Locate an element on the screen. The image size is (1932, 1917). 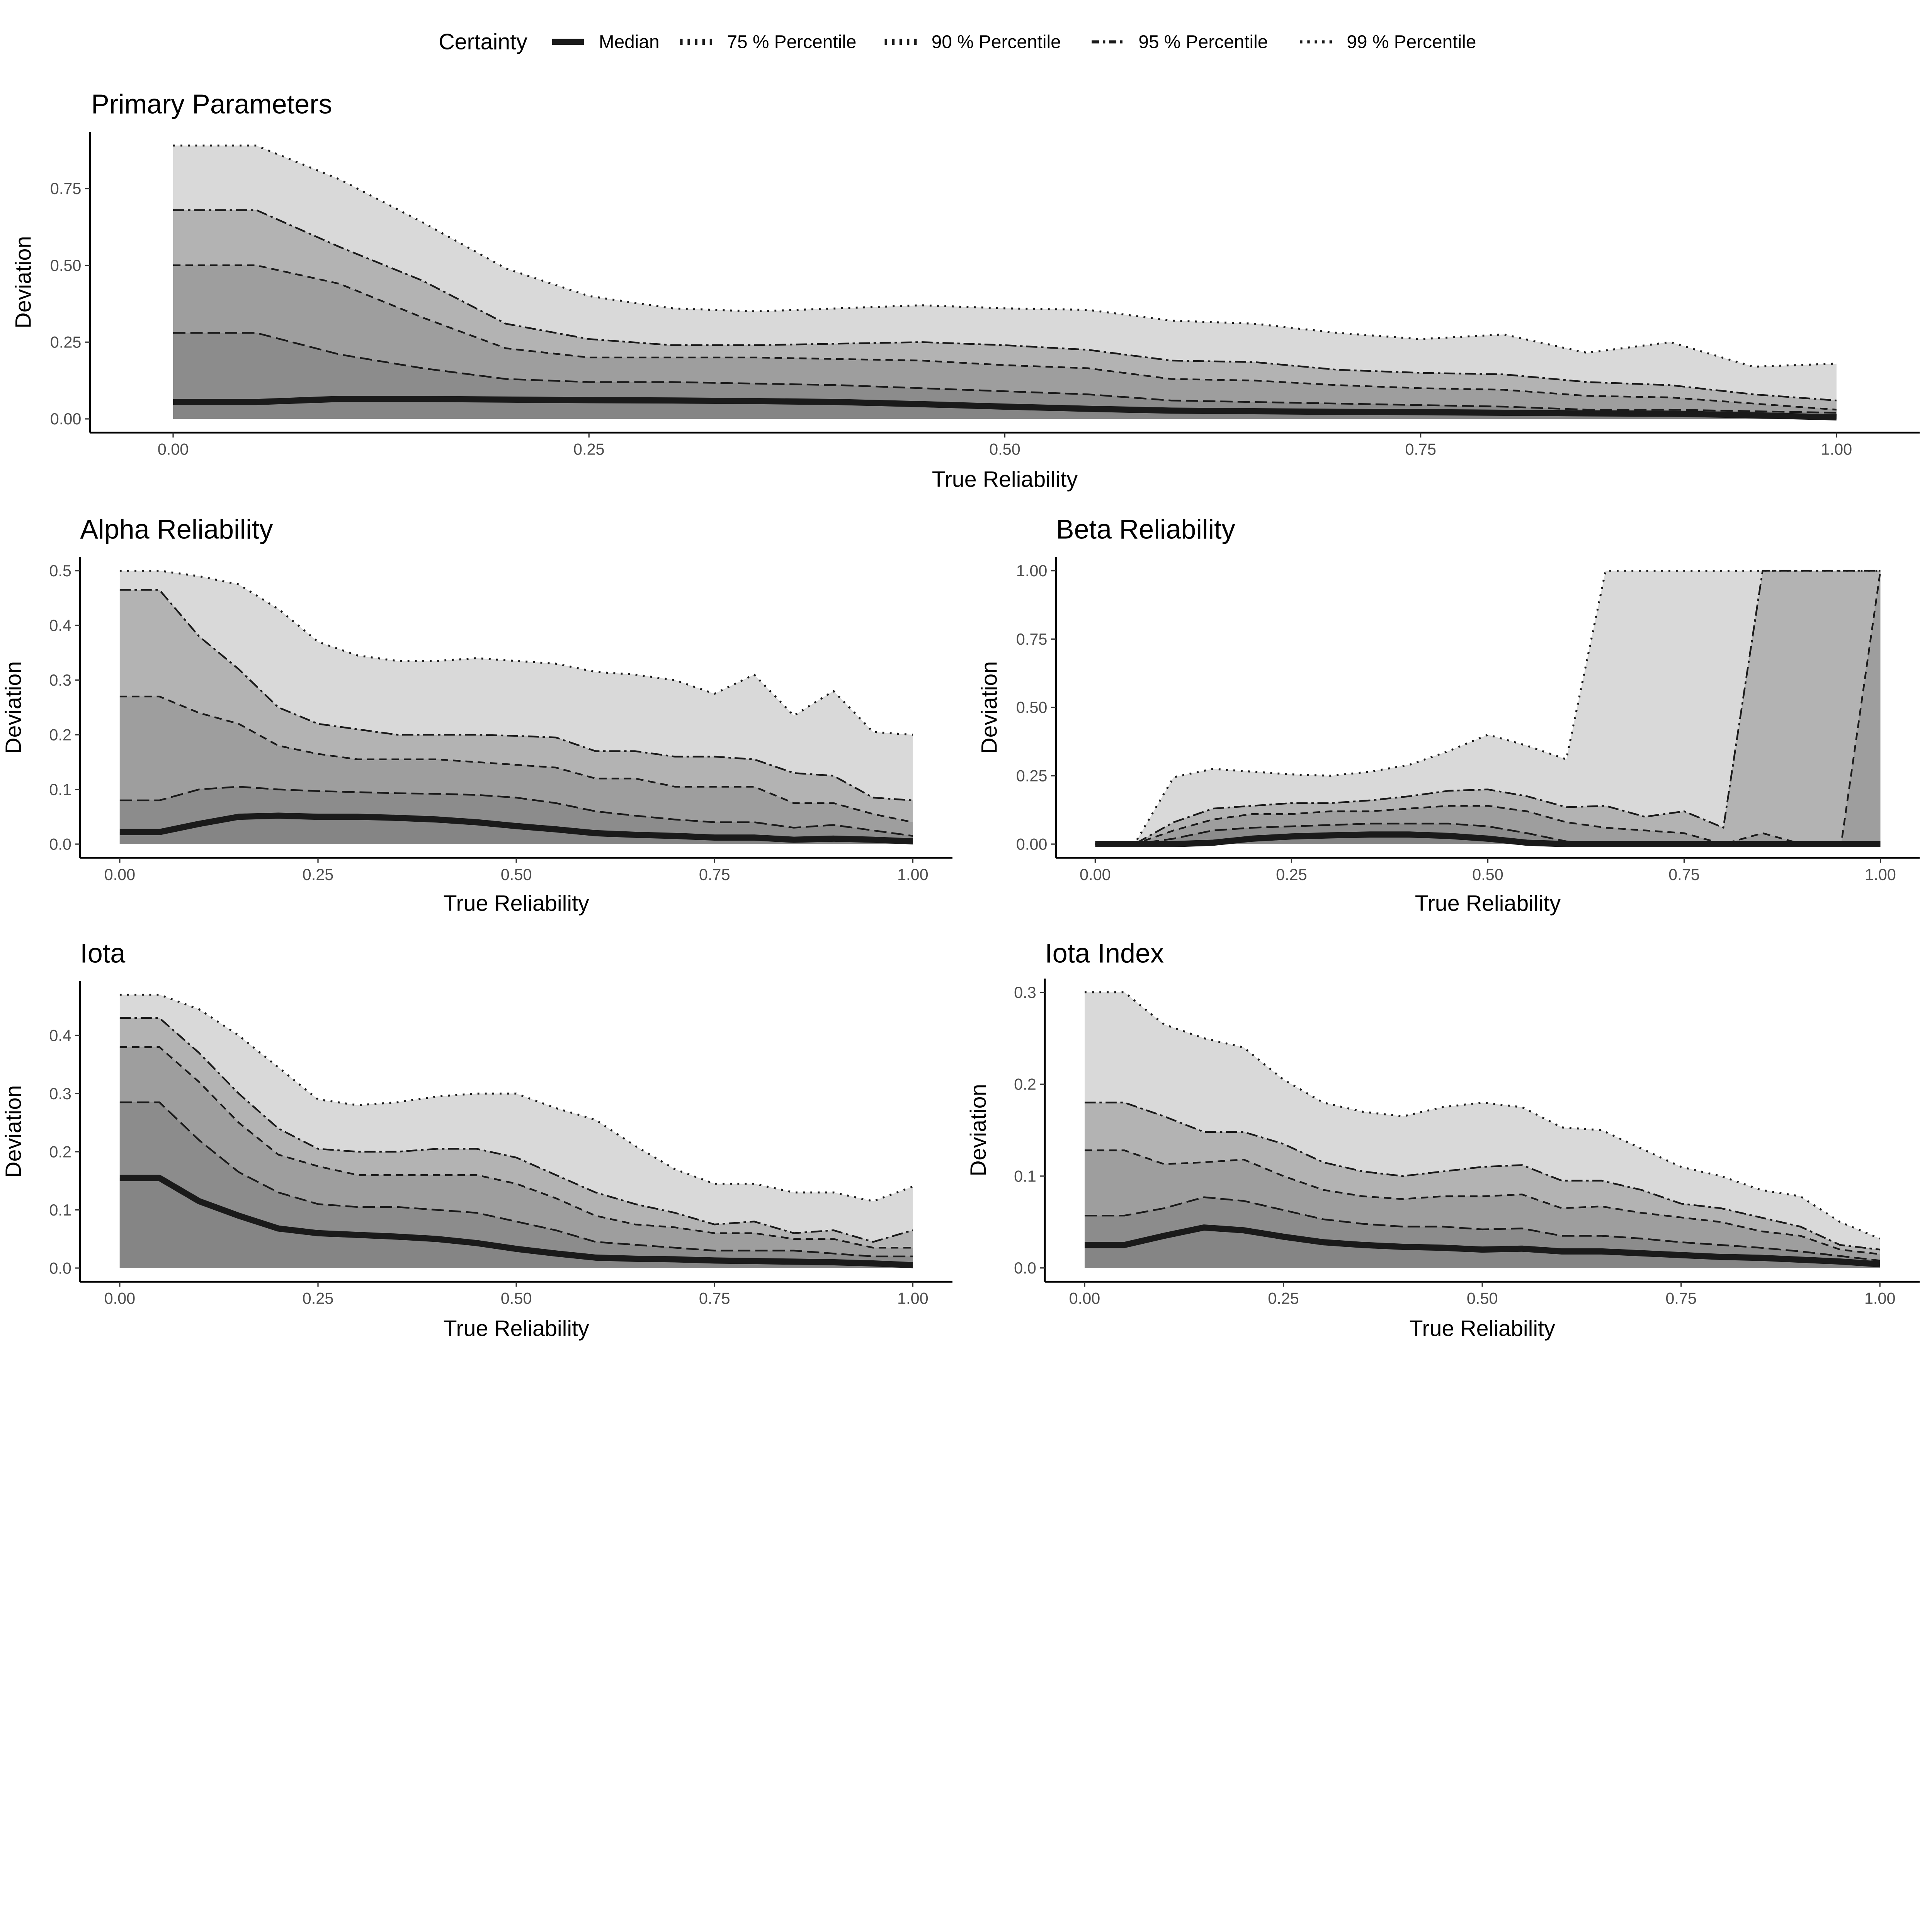
legend-item: Median is located at coordinates (606, 42).